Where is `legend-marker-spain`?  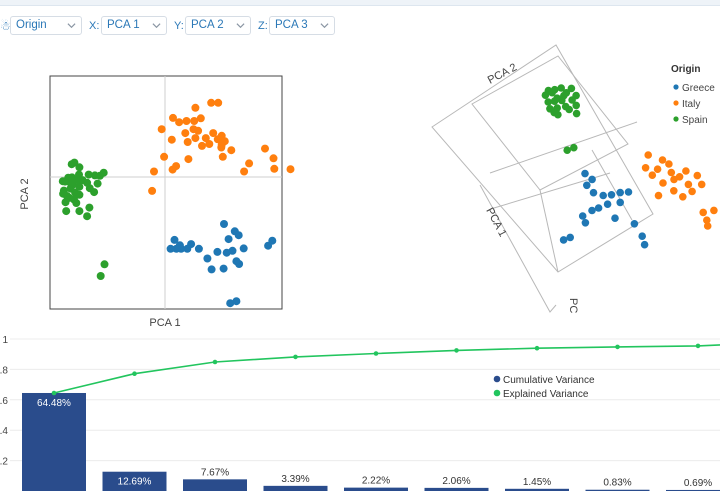 legend-marker-spain is located at coordinates (676, 119).